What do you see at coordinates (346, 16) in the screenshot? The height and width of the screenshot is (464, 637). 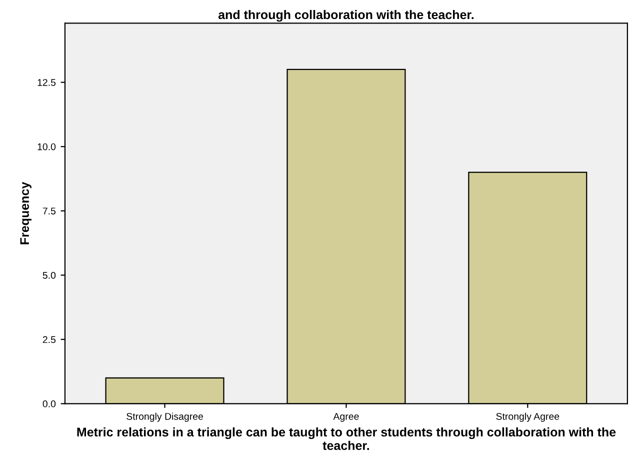 I see `chart-title: and through collaboration with the teacher.` at bounding box center [346, 16].